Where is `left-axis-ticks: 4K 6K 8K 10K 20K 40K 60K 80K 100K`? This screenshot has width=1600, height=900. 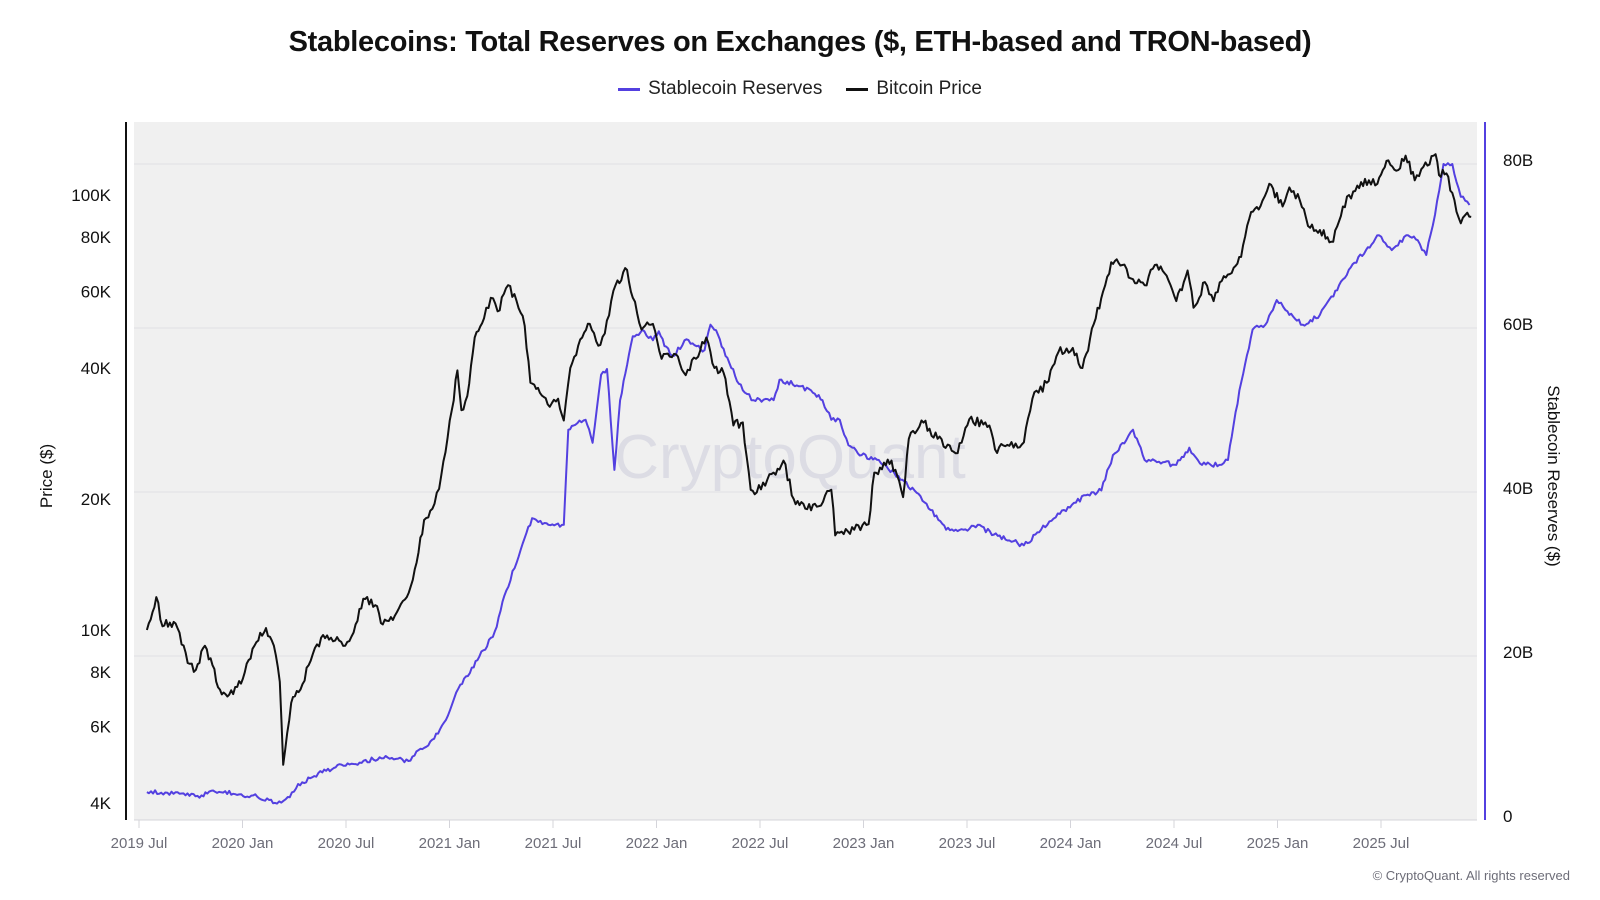 left-axis-ticks: 4K 6K 8K 10K 20K 40K 60K 80K 100K is located at coordinates (91, 499).